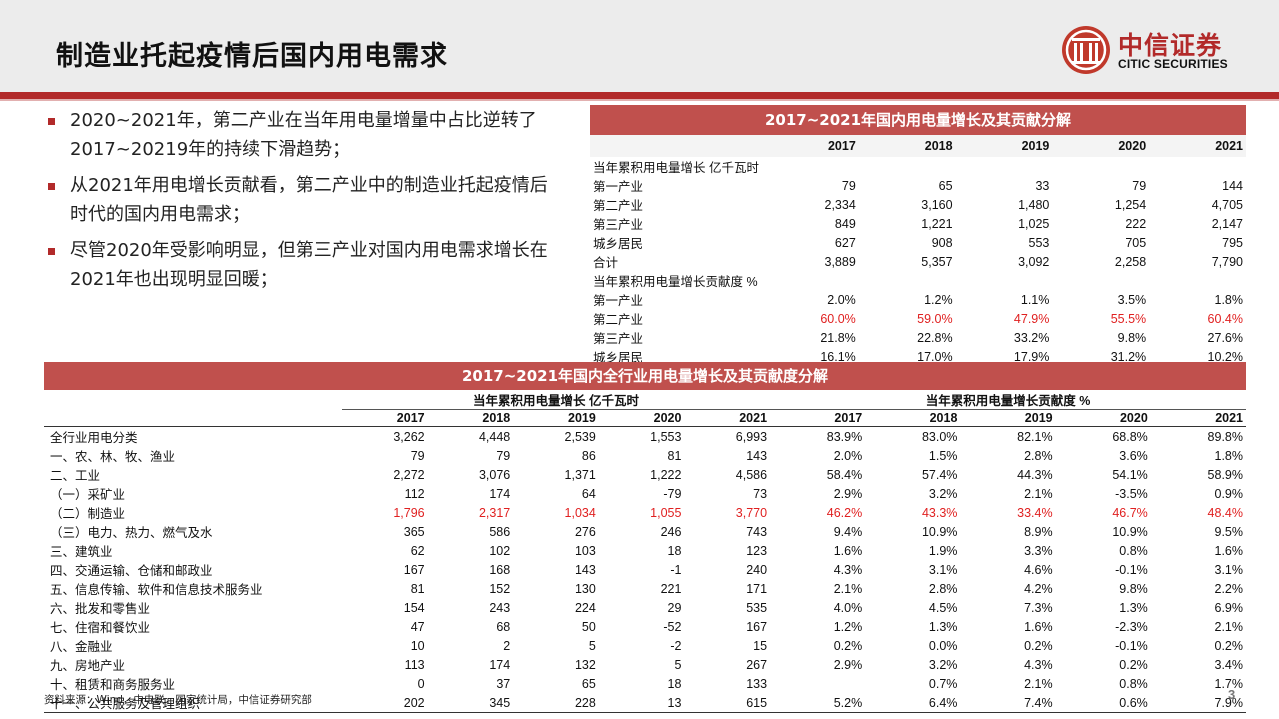 This screenshot has width=1279, height=719. I want to click on data-cell: 2.8%, so click(943, 588).